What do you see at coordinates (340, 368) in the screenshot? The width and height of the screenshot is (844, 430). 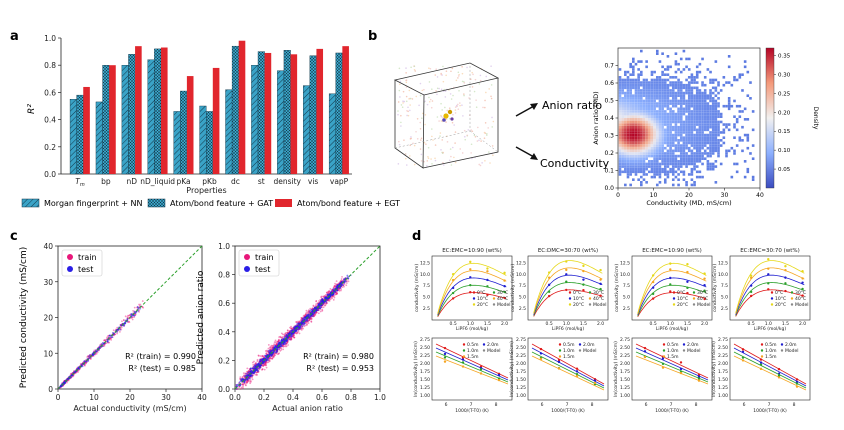 I see `r2-test-label: R² (test) = 0.953` at bounding box center [340, 368].